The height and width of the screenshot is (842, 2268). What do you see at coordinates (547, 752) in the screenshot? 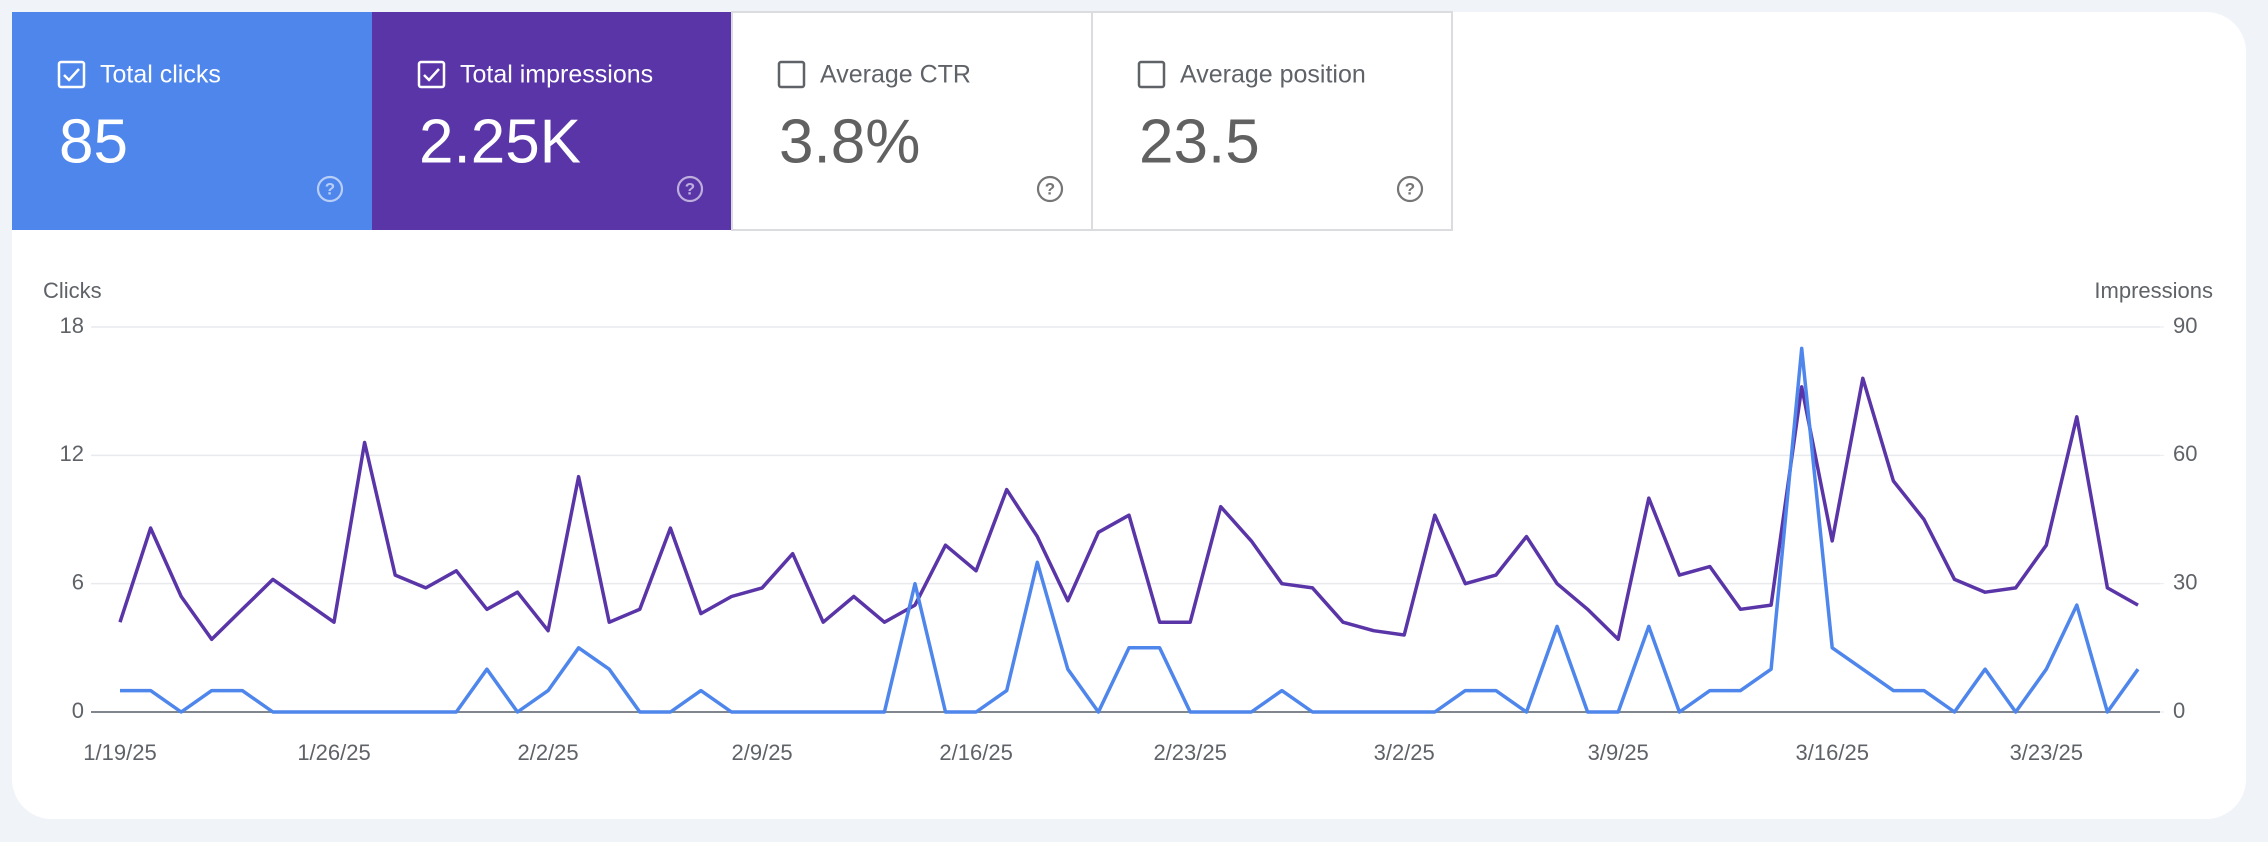
I see `x-tick-label: 2/2/25` at bounding box center [547, 752].